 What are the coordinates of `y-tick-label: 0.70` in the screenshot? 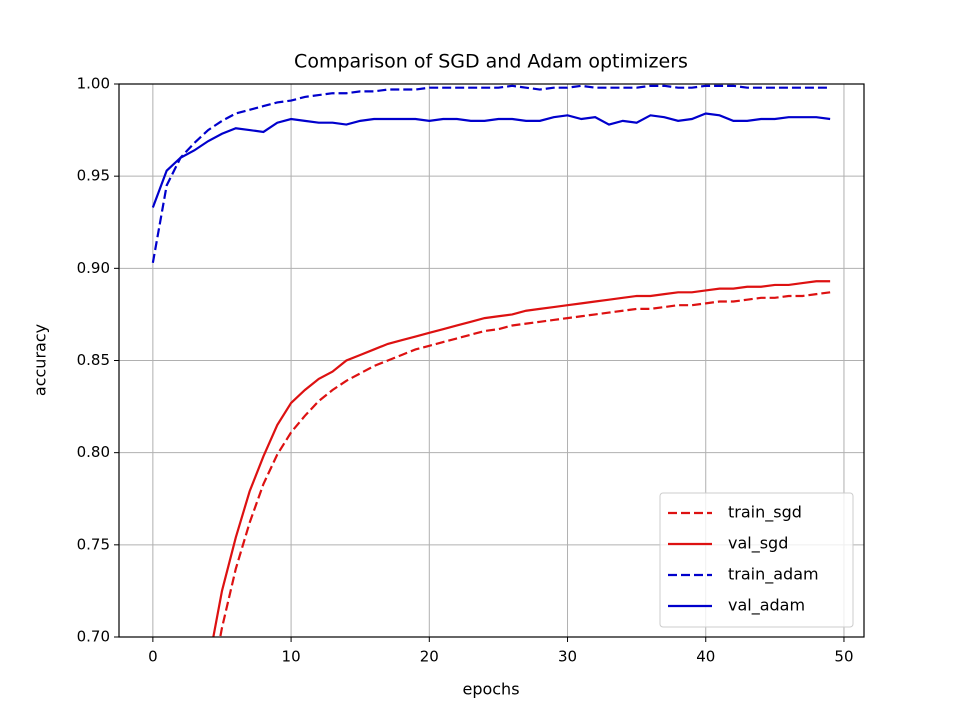 It's located at (93, 637).